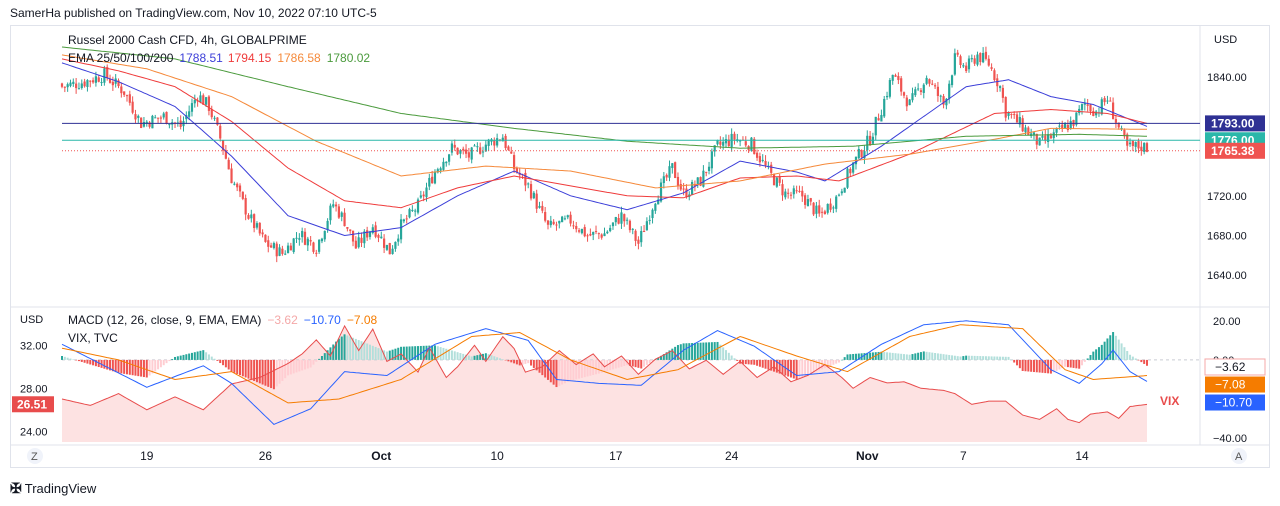 The width and height of the screenshot is (1280, 506). I want to click on auto-scale-button-bg, so click(1239, 456).